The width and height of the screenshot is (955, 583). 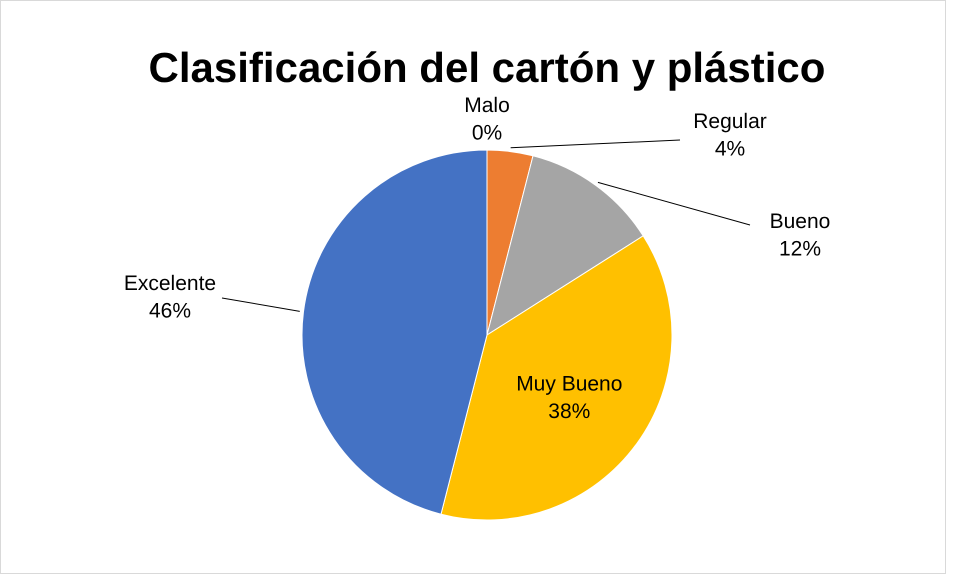 What do you see at coordinates (487, 132) in the screenshot?
I see `text: 0%` at bounding box center [487, 132].